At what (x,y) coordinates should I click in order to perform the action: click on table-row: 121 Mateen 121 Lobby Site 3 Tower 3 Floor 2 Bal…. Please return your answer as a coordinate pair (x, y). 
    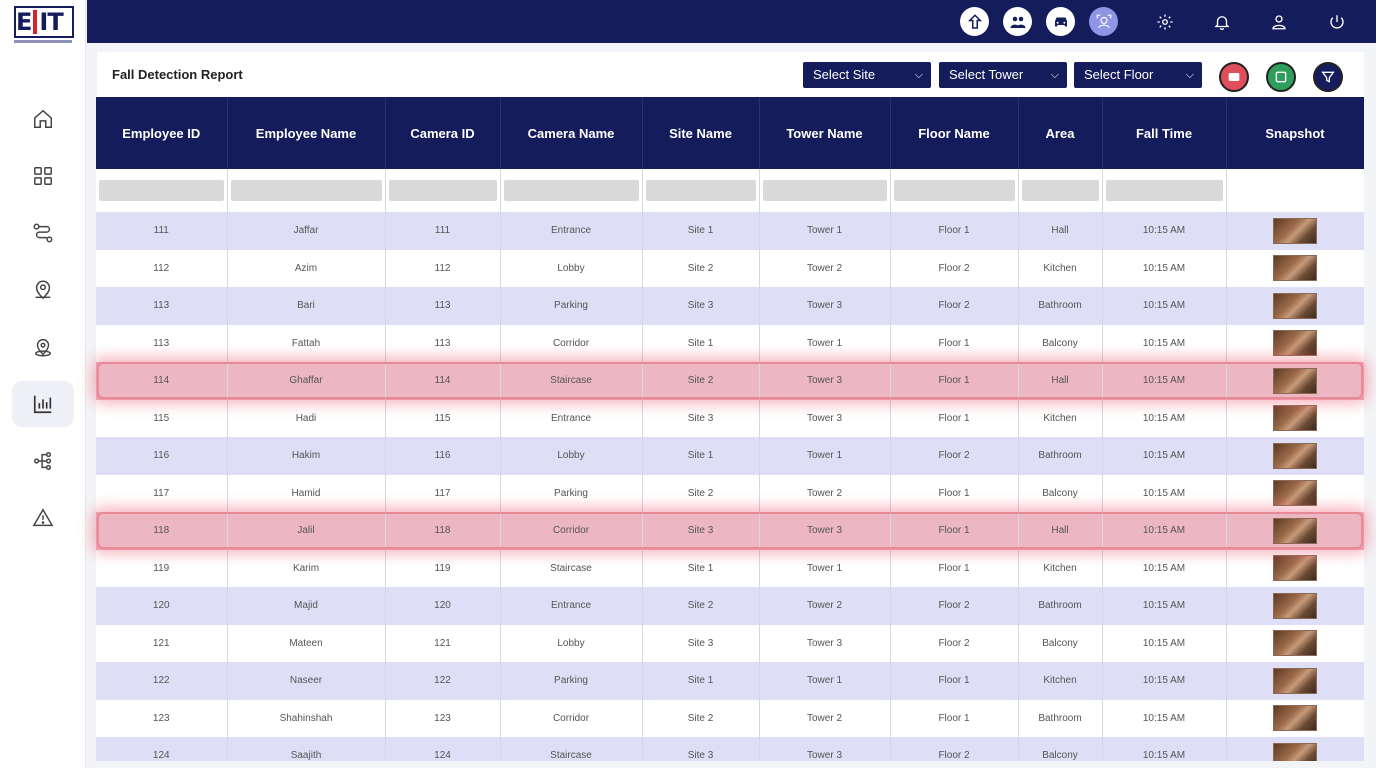
    Looking at the image, I should click on (730, 643).